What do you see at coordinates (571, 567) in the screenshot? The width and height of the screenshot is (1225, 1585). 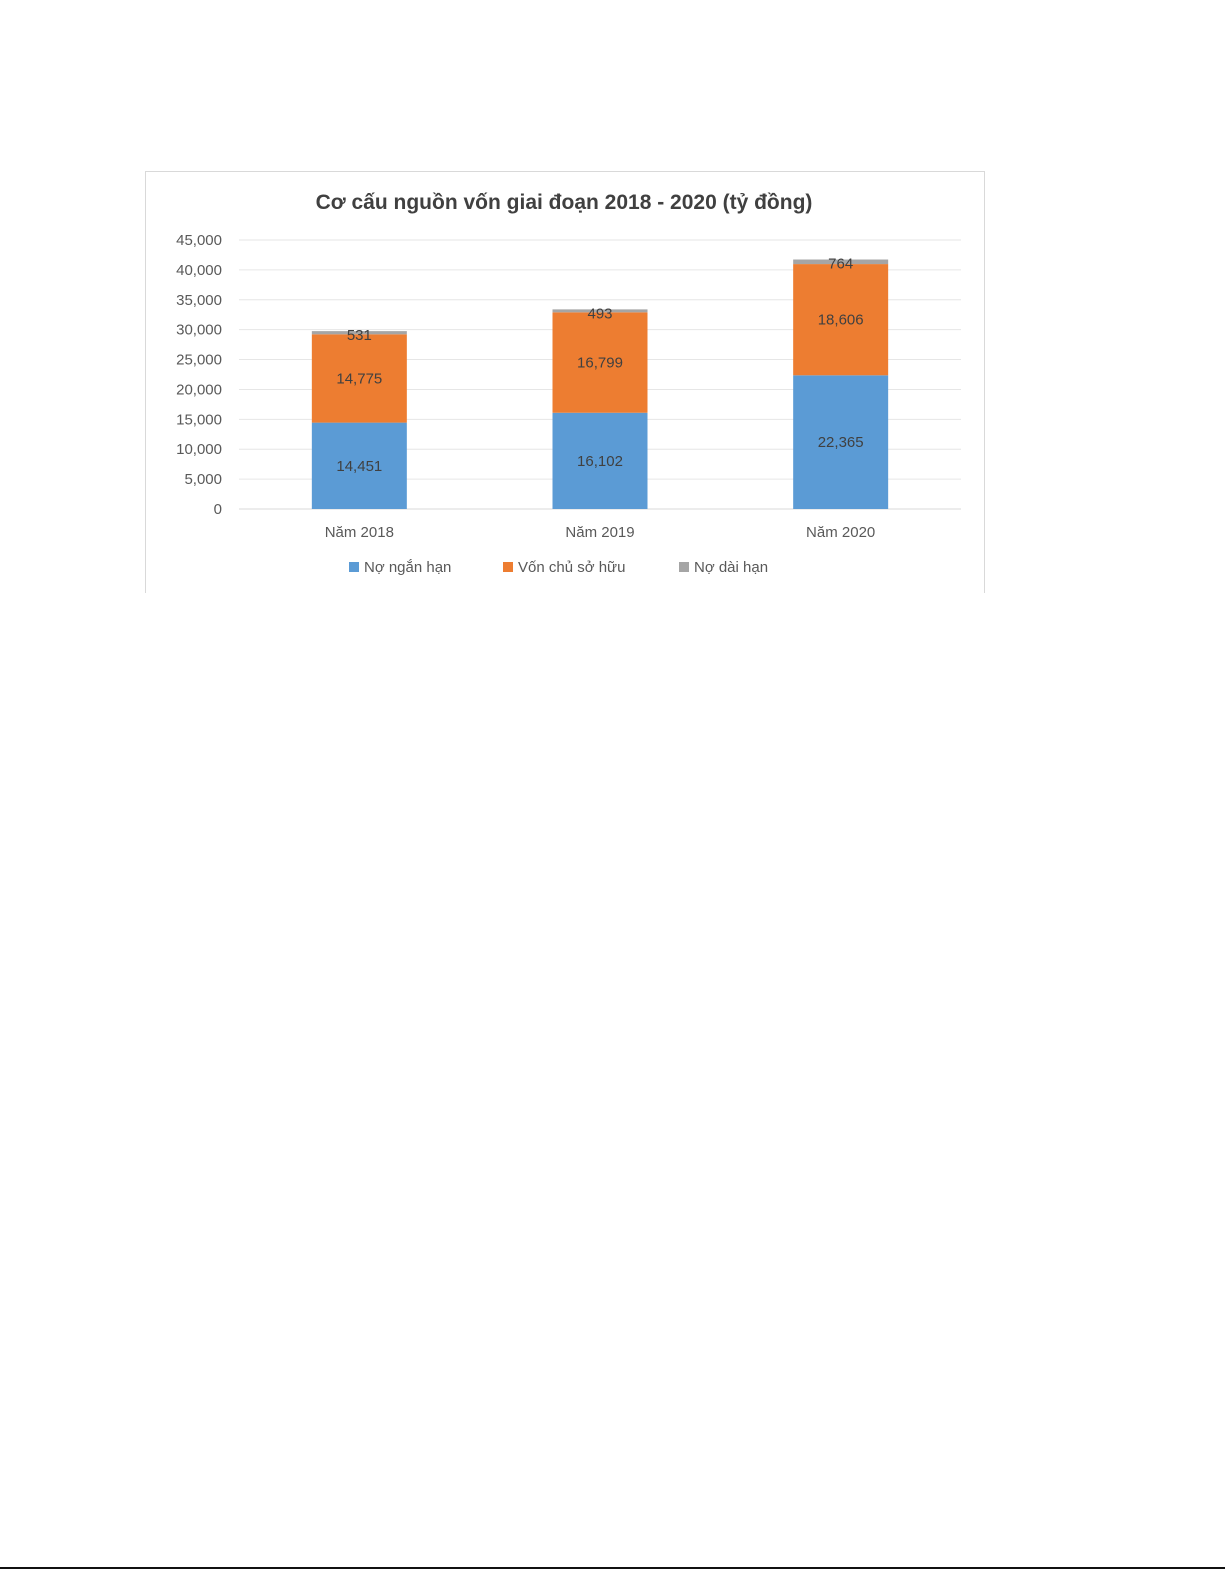 I see `legend-label: Vốn chủ sở hữu` at bounding box center [571, 567].